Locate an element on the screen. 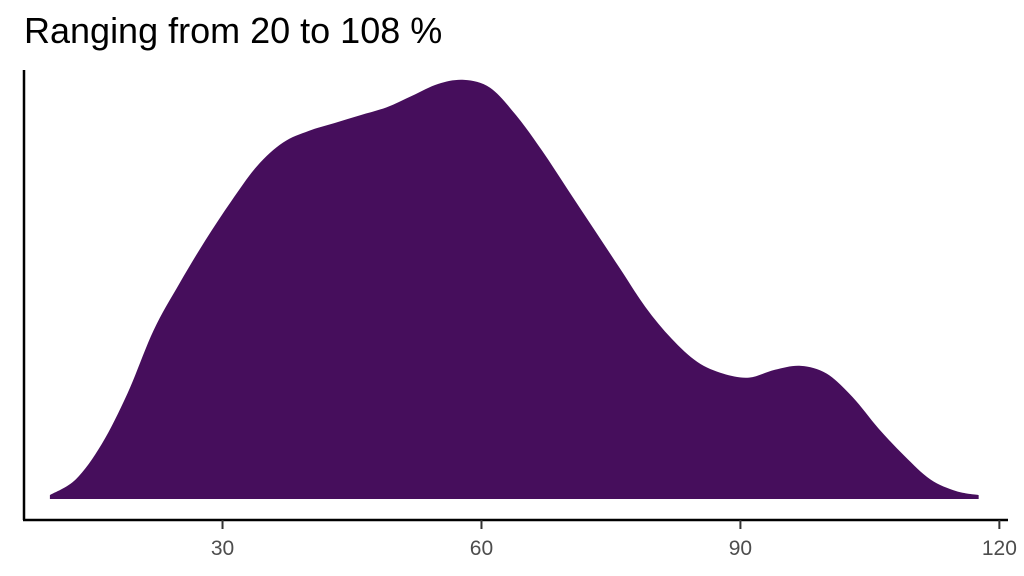 Image resolution: width=1024 pixels, height=576 pixels. x-tick-label: 30 is located at coordinates (222, 548).